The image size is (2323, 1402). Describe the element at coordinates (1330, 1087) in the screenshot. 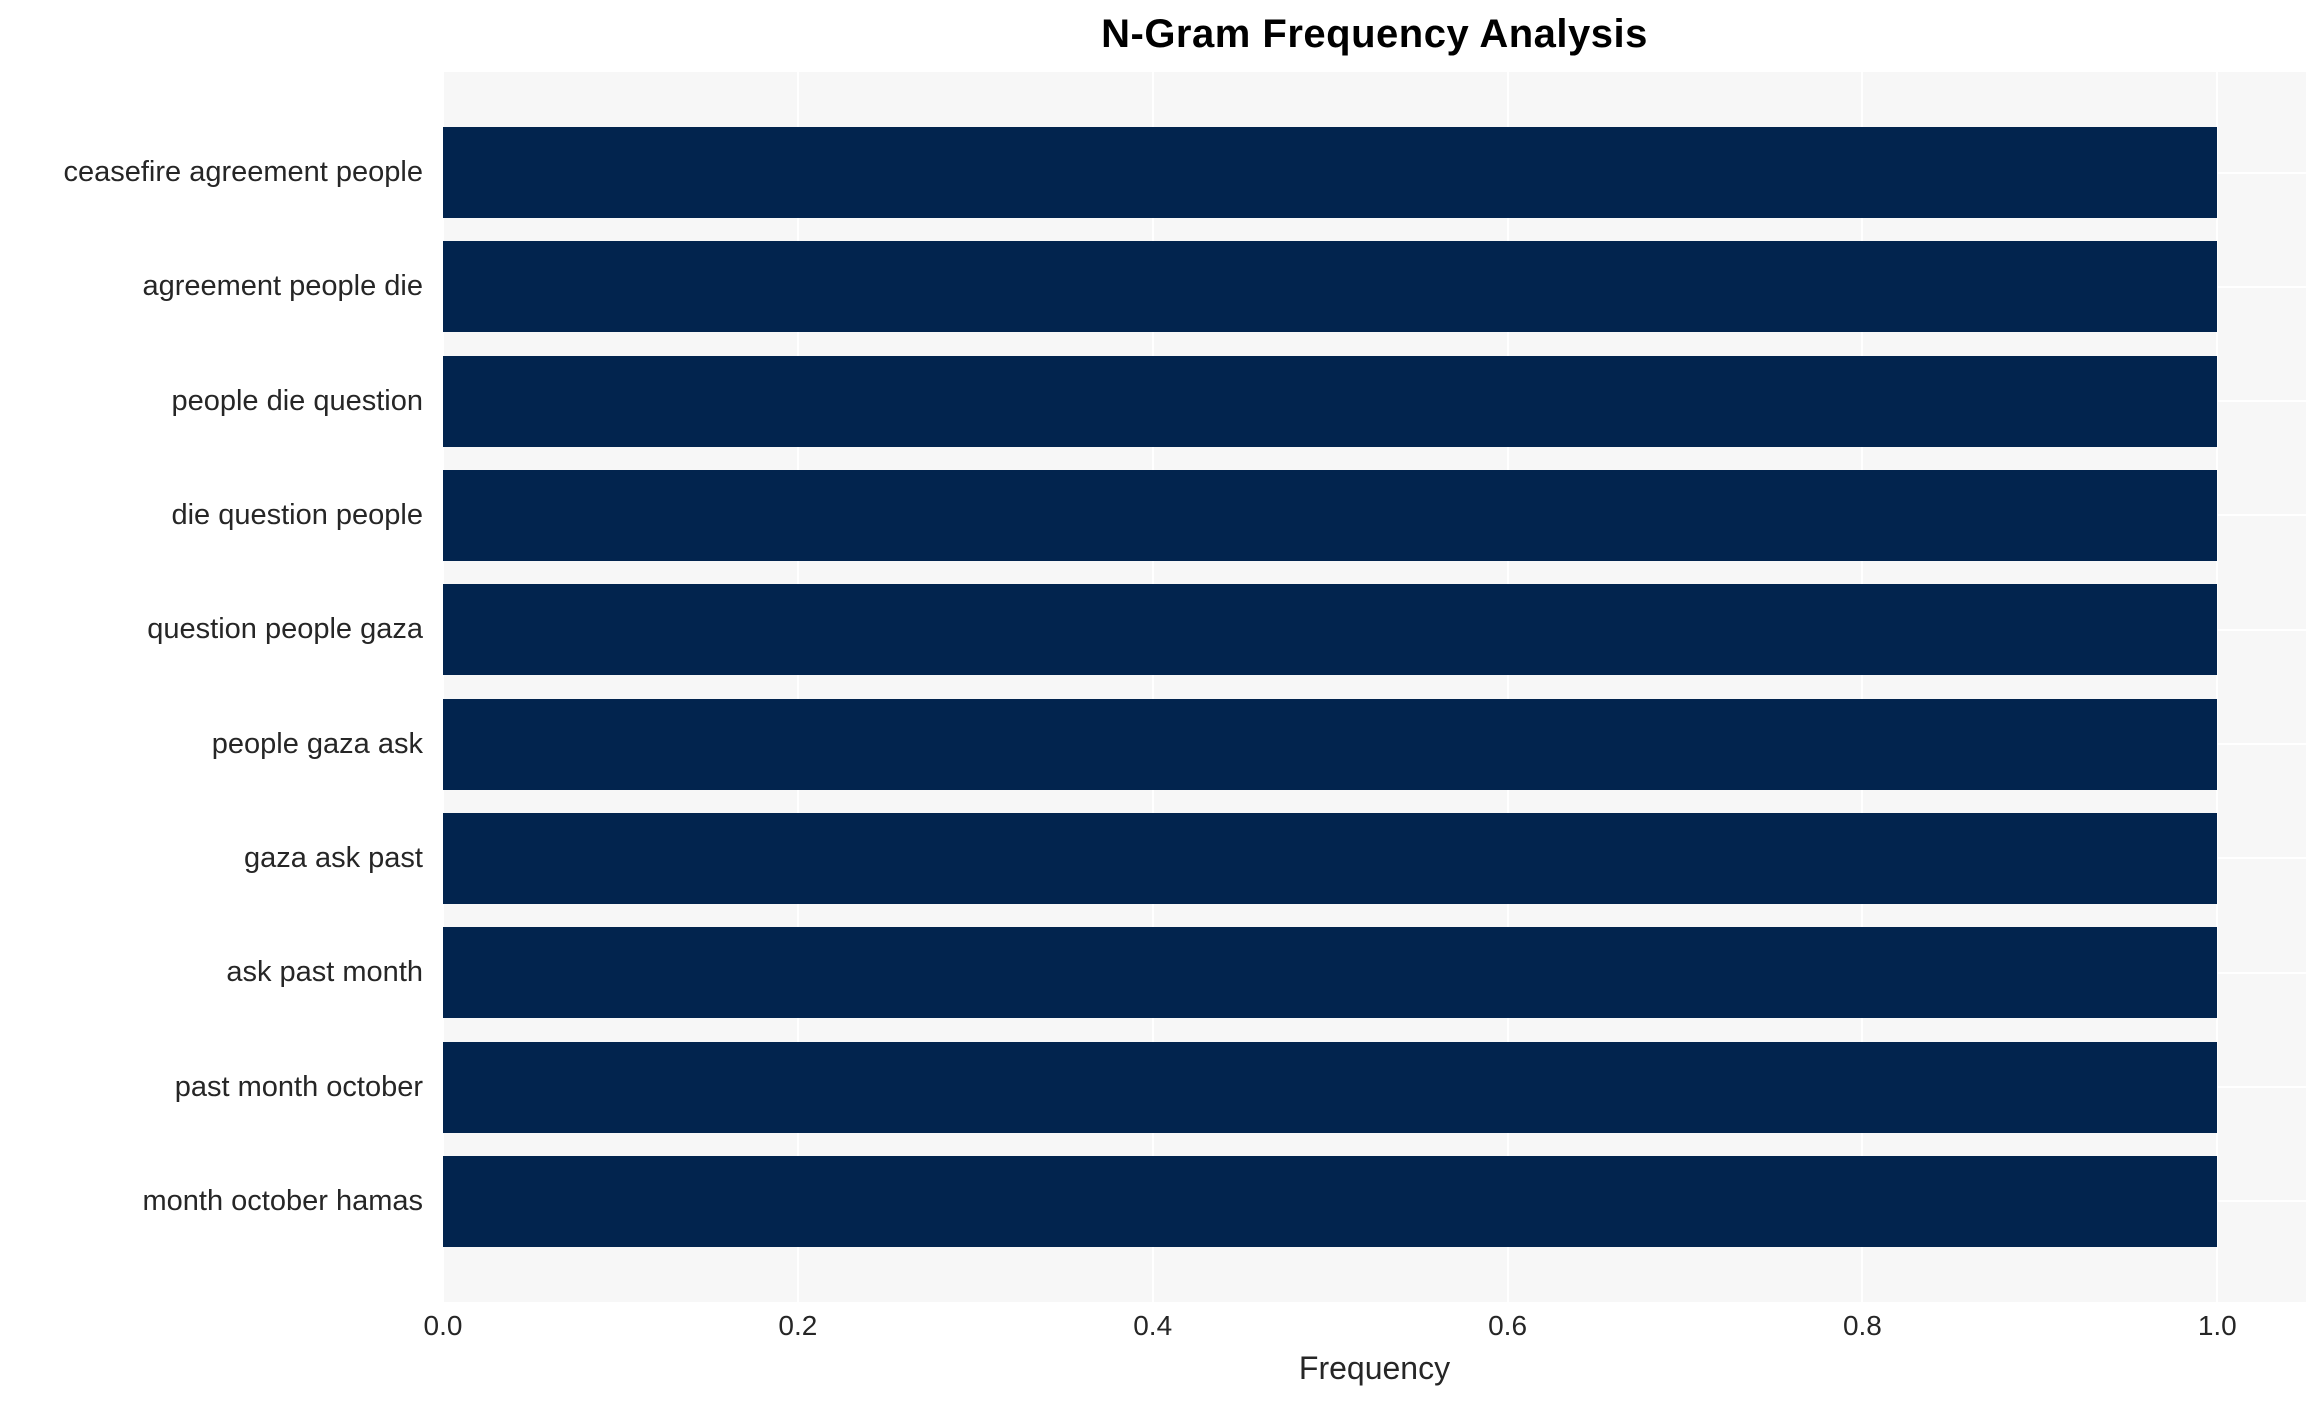

I see `bar-past-month-october` at that location.